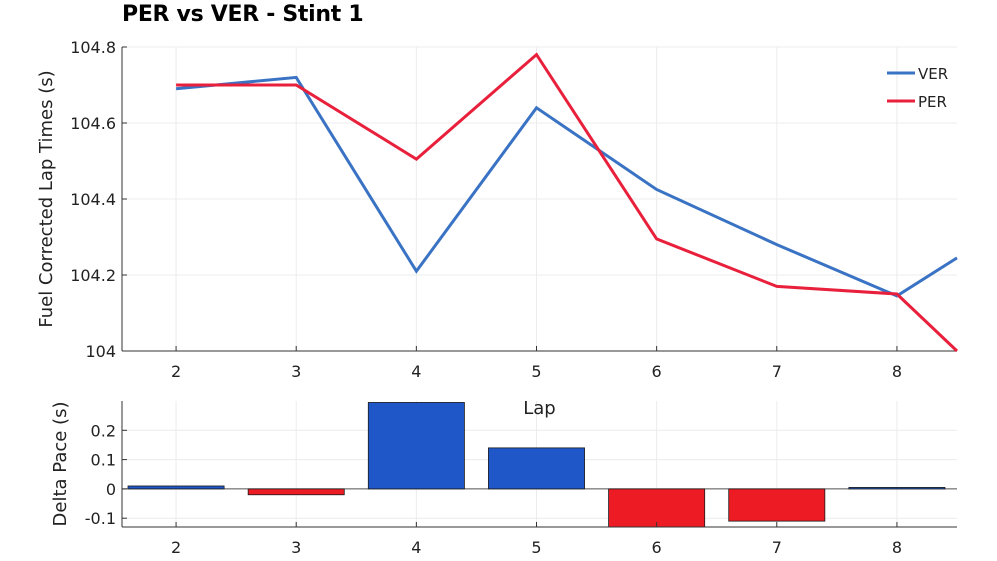 Image resolution: width=997 pixels, height=561 pixels. Describe the element at coordinates (416, 371) in the screenshot. I see `line-x-tick-label: 4` at that location.